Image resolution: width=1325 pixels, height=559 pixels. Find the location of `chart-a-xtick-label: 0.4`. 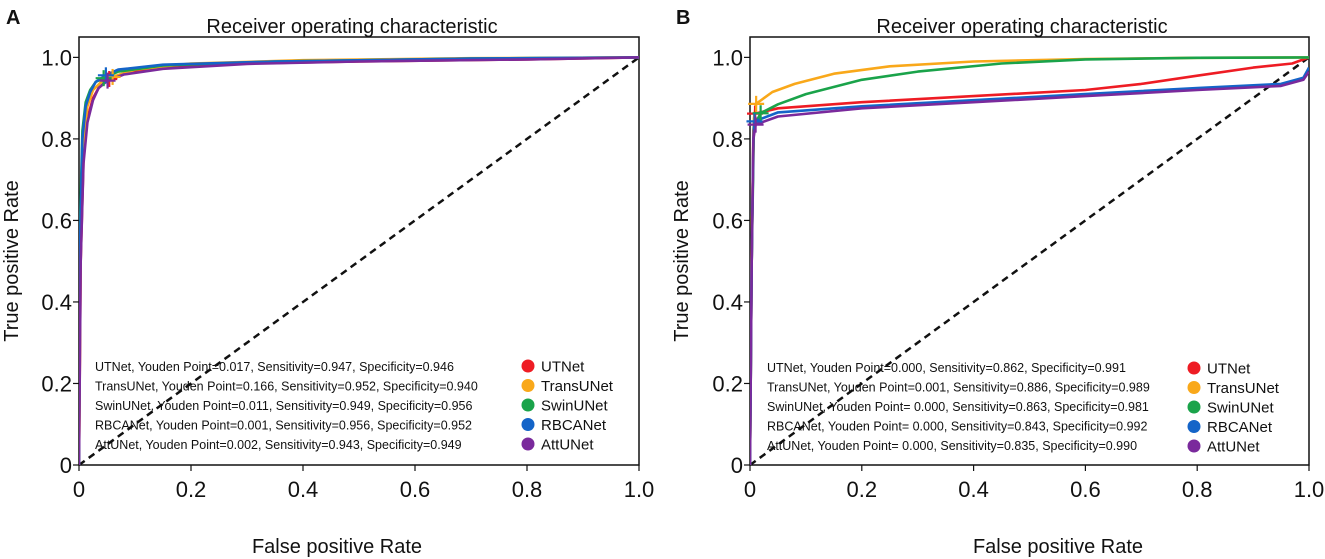

chart-a-xtick-label: 0.4 is located at coordinates (303, 489).